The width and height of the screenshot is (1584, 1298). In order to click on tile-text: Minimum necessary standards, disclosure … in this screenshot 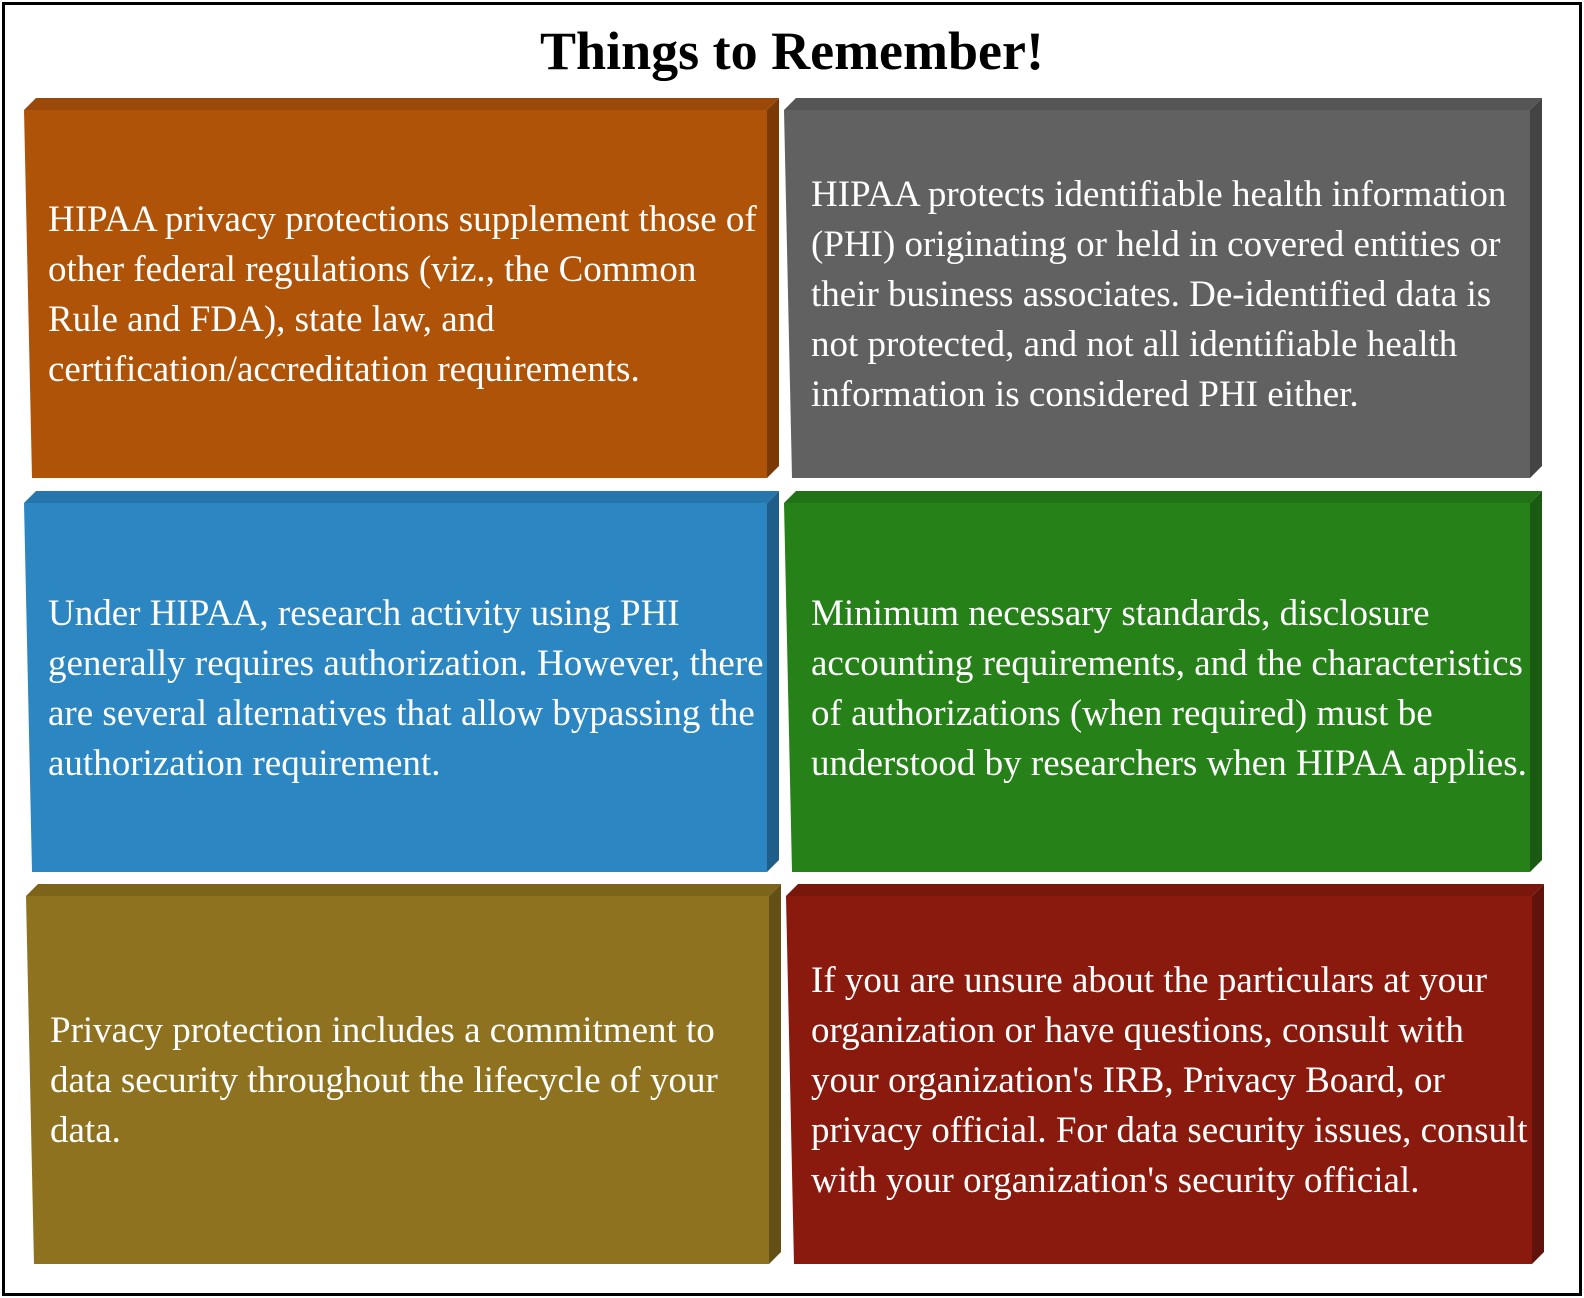, I will do `click(1172, 688)`.